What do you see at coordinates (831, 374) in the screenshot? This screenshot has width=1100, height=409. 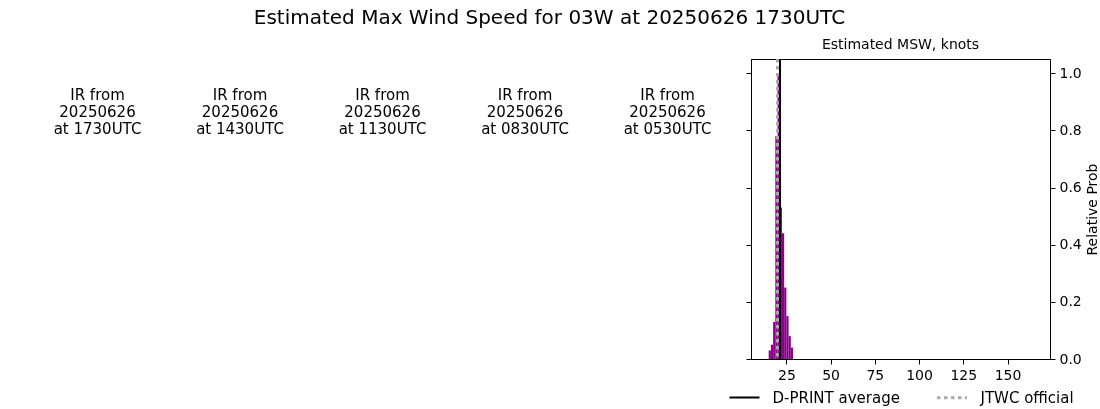 I see `x-tick-label: 50` at bounding box center [831, 374].